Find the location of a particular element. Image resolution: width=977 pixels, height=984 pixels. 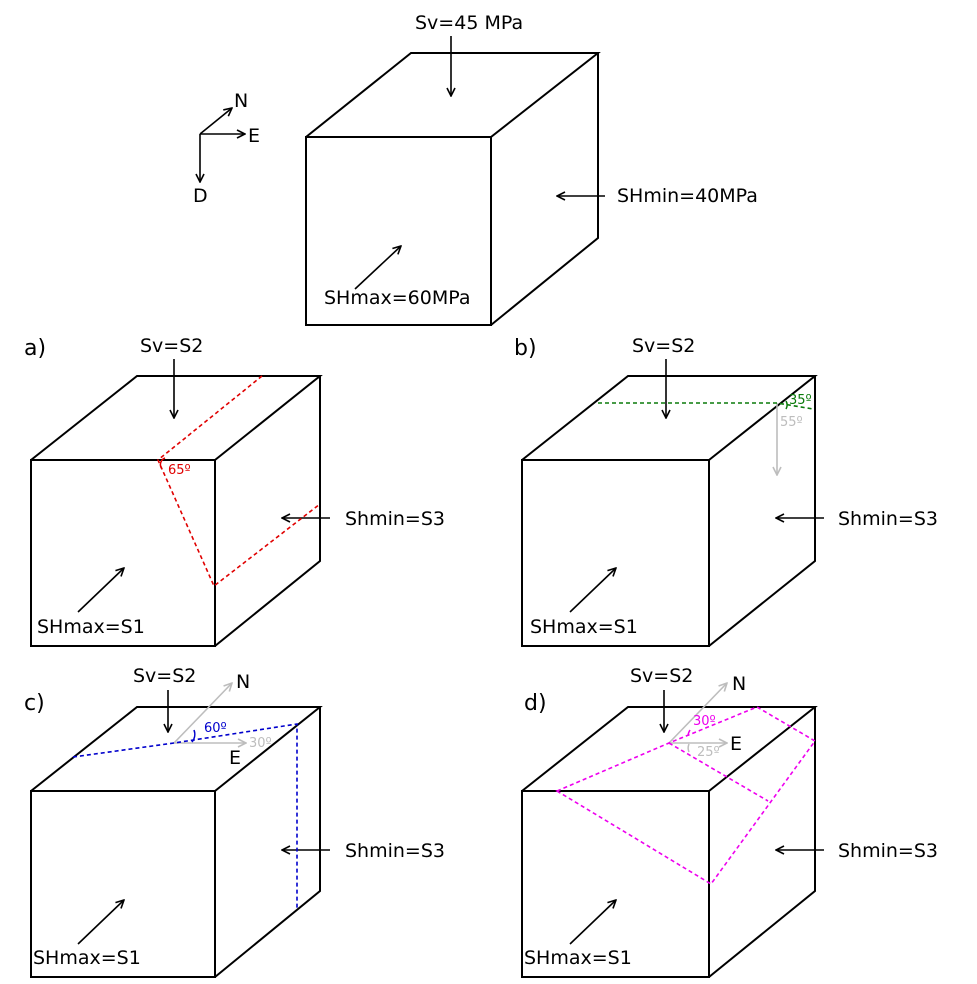

panel-b-angle-arc is located at coordinates (786, 405).